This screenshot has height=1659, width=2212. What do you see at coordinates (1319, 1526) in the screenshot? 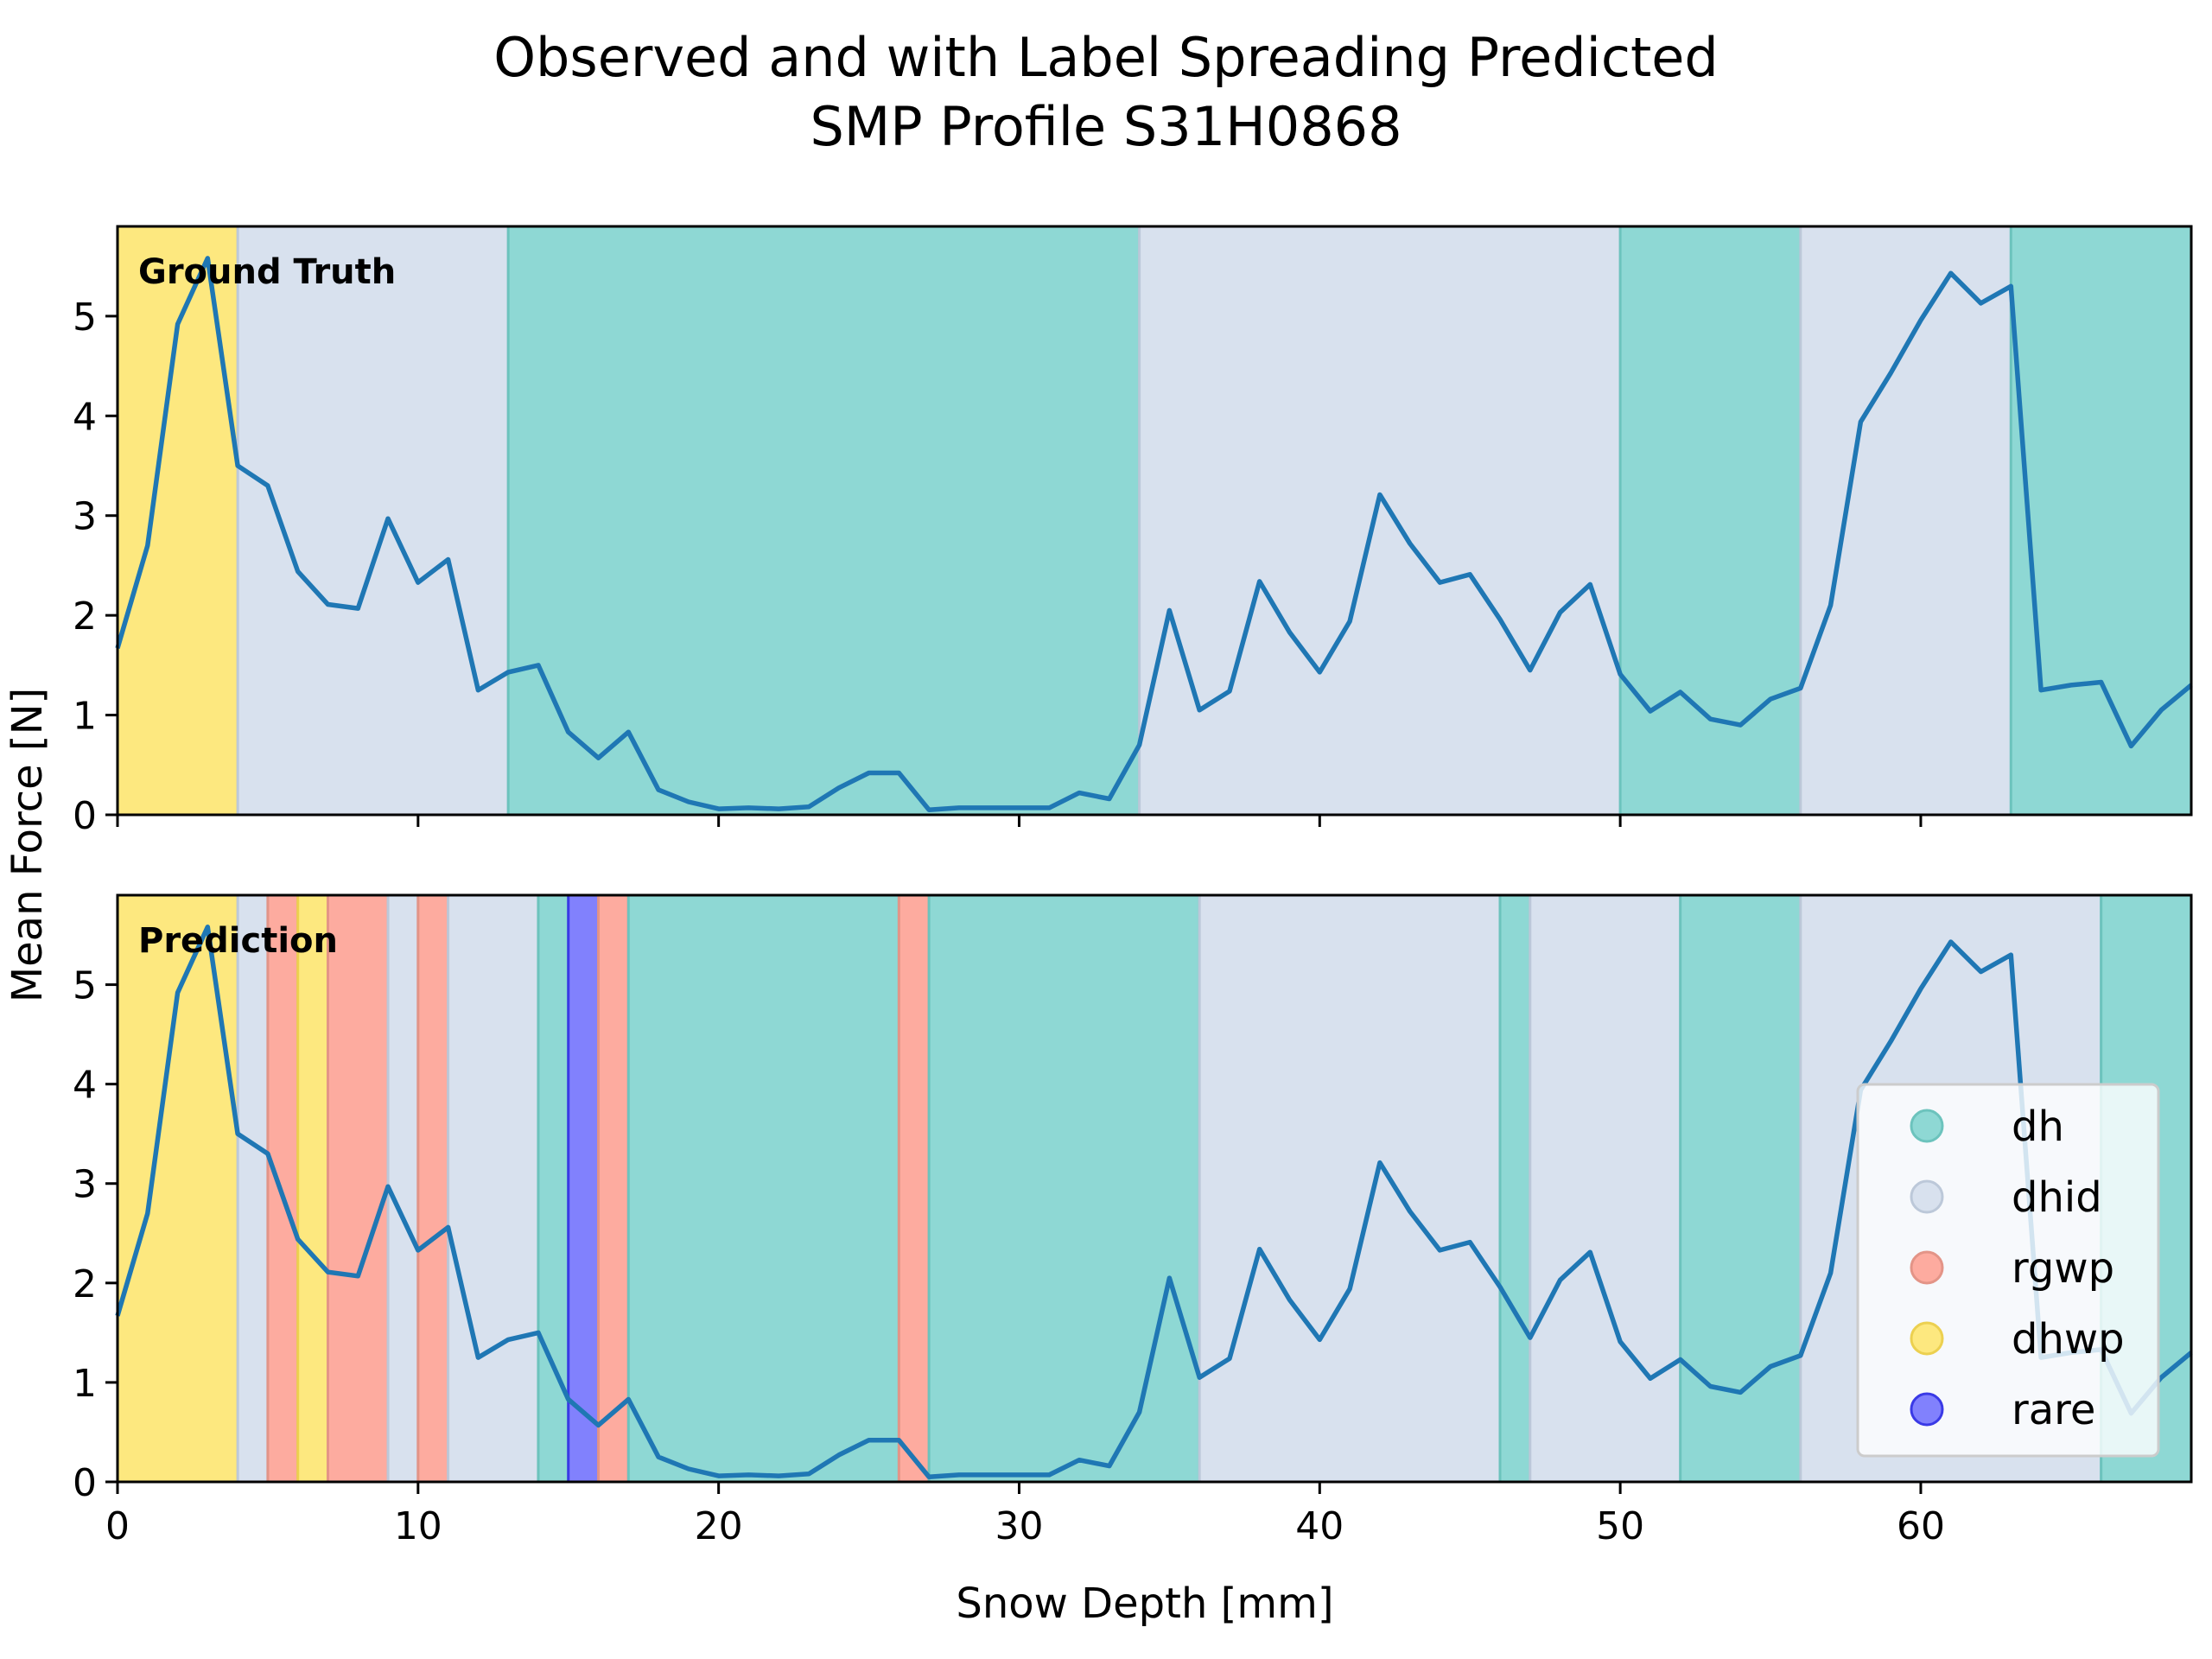
I see `x-tick-label: 40` at bounding box center [1319, 1526].